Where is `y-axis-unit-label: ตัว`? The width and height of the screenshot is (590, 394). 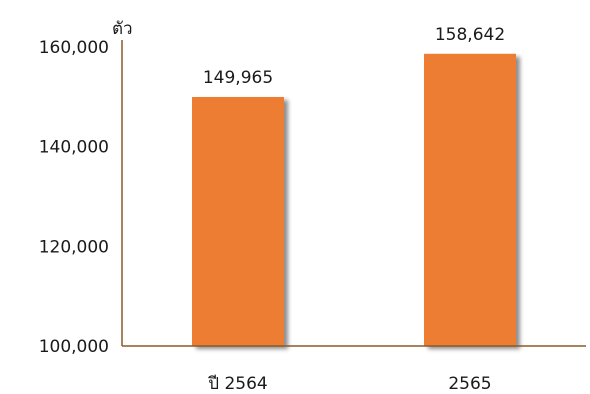
y-axis-unit-label: ตัว is located at coordinates (122, 29).